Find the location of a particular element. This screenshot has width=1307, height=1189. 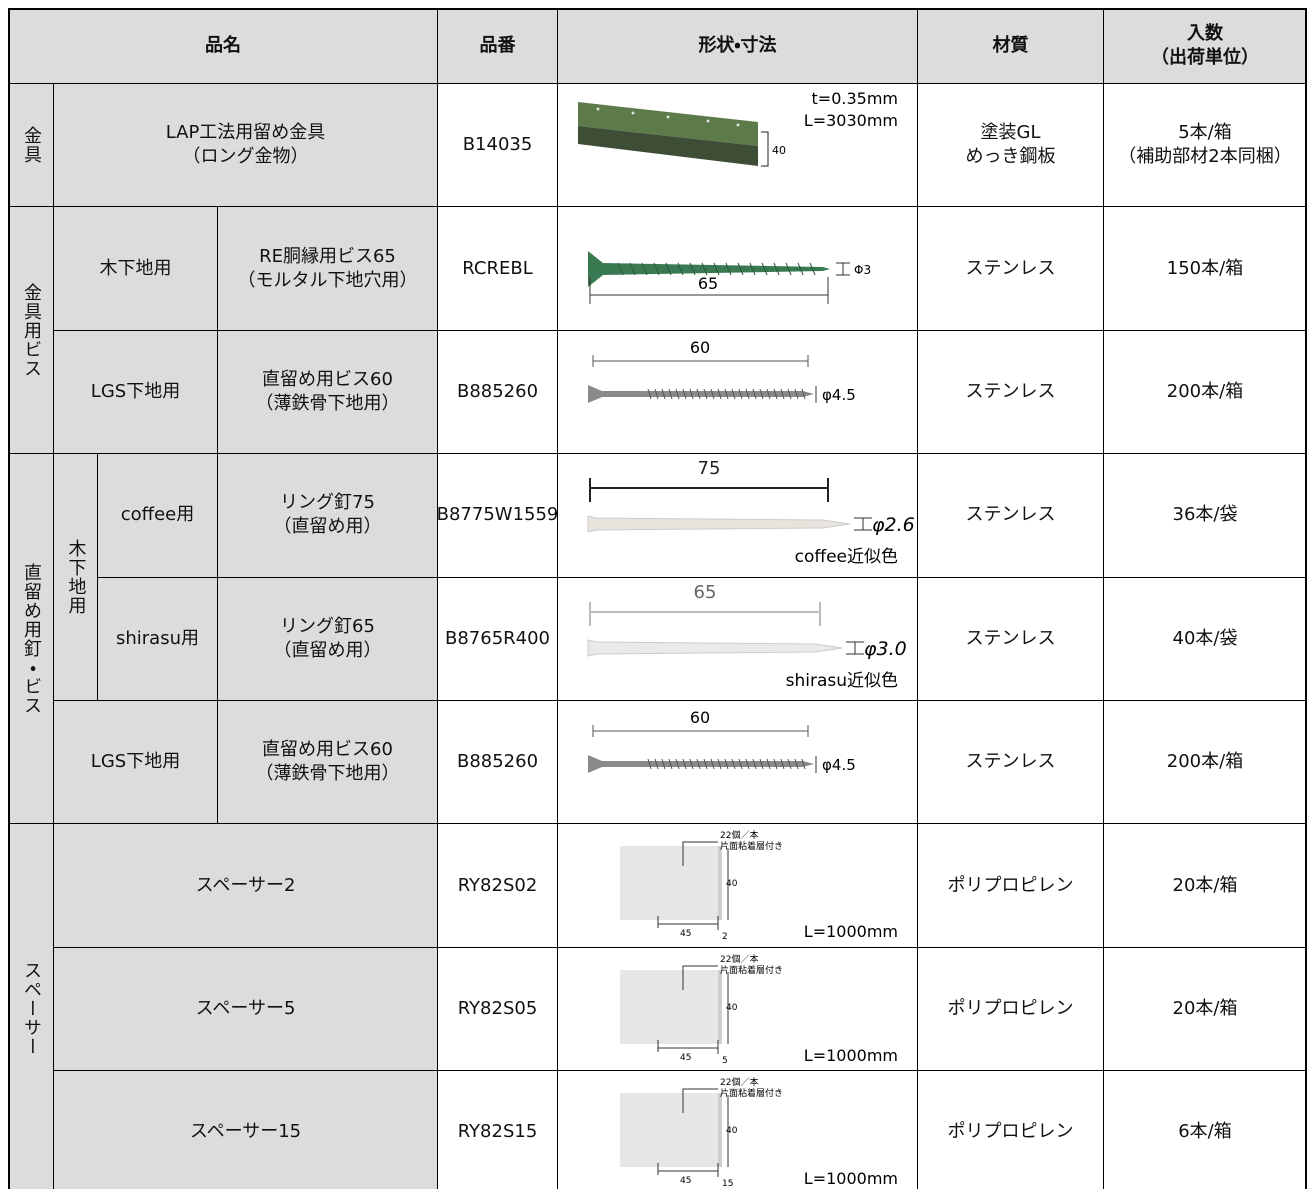

quantity-cell: 40本/袋 is located at coordinates (1205, 638).